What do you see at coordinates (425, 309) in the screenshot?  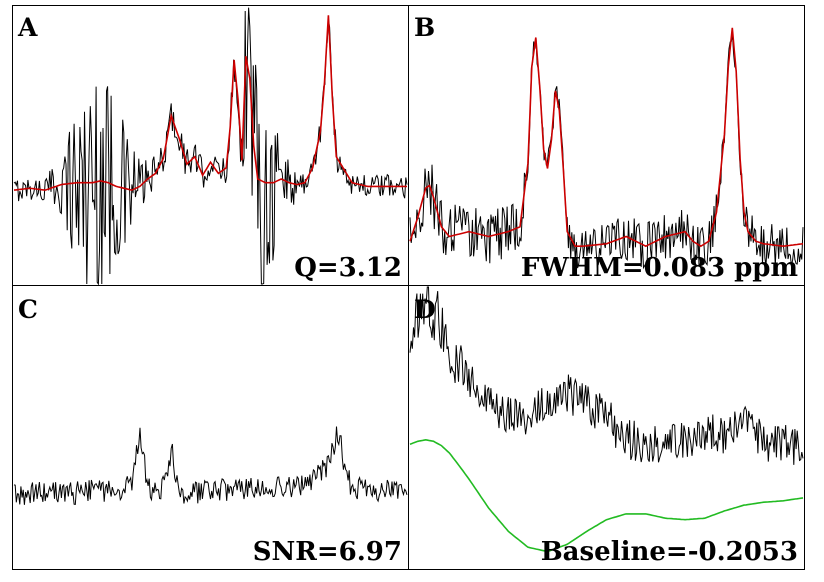 I see `panel-d-label: D` at bounding box center [425, 309].